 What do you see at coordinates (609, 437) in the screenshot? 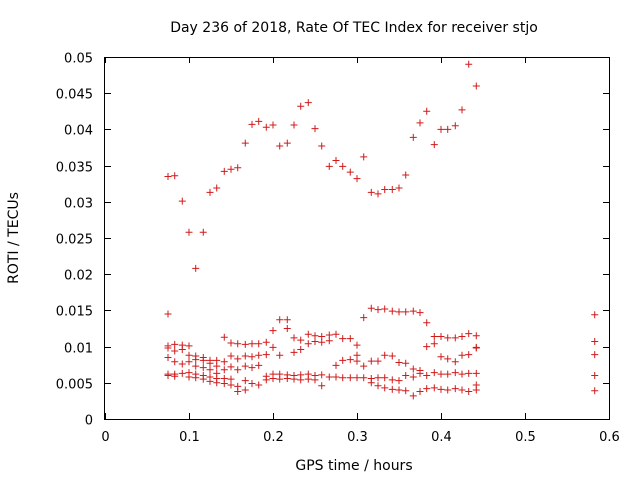
I see `x-tick-label: 0.6` at bounding box center [609, 437].